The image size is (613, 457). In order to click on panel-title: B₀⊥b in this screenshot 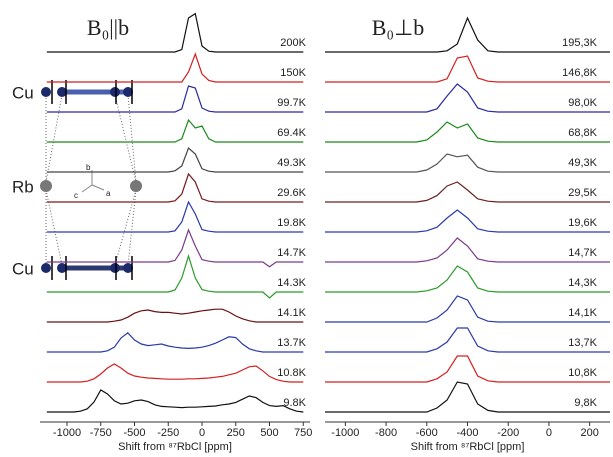, I will do `click(398, 27)`.